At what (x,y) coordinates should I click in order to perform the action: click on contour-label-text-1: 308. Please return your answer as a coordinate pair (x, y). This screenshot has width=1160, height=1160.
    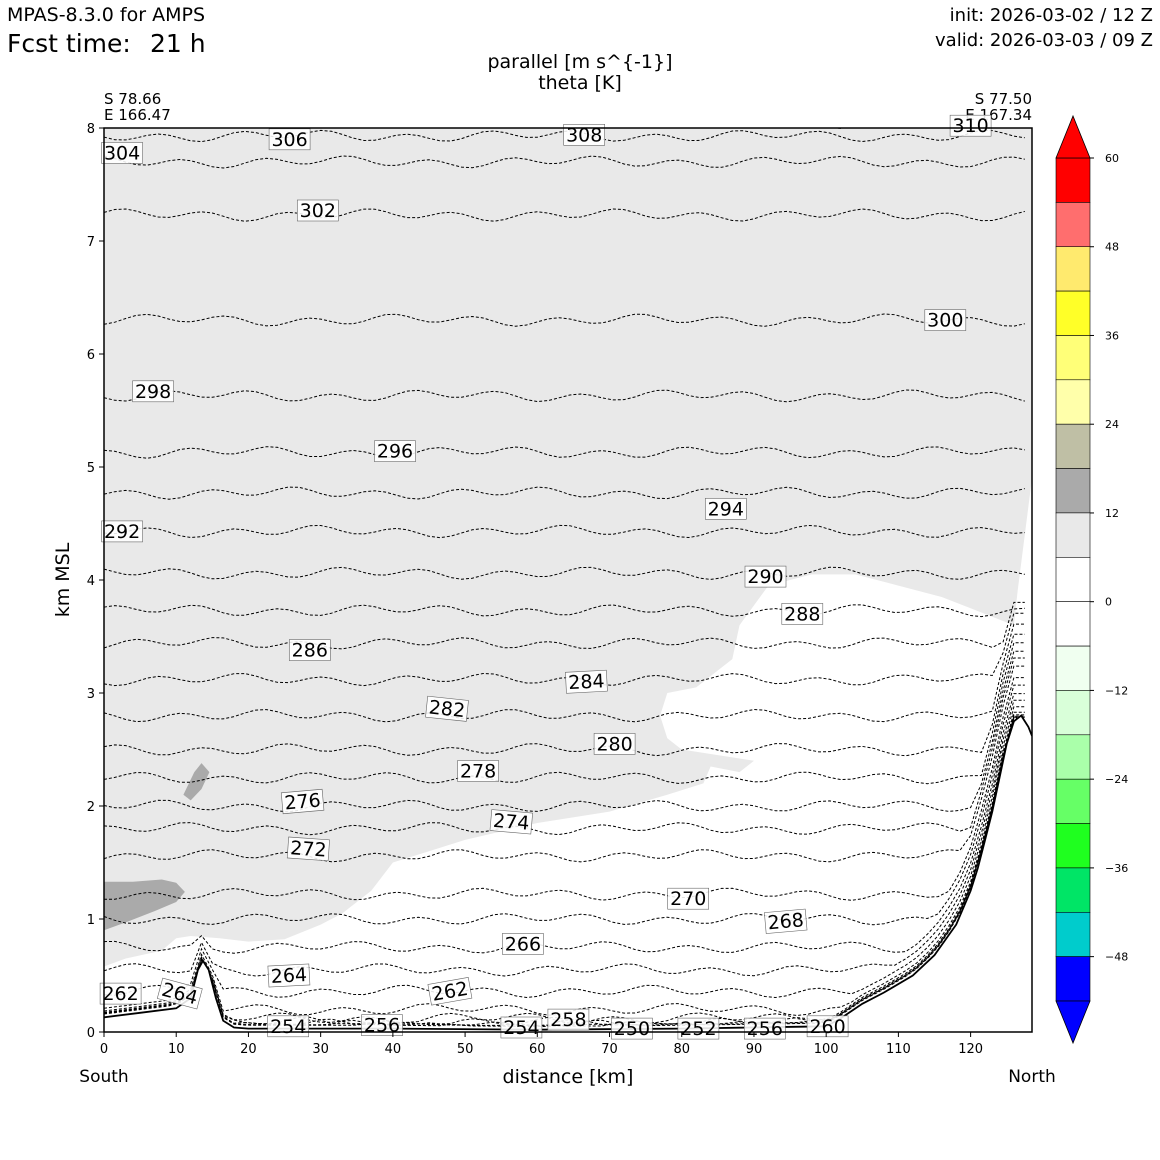
    Looking at the image, I should click on (584, 135).